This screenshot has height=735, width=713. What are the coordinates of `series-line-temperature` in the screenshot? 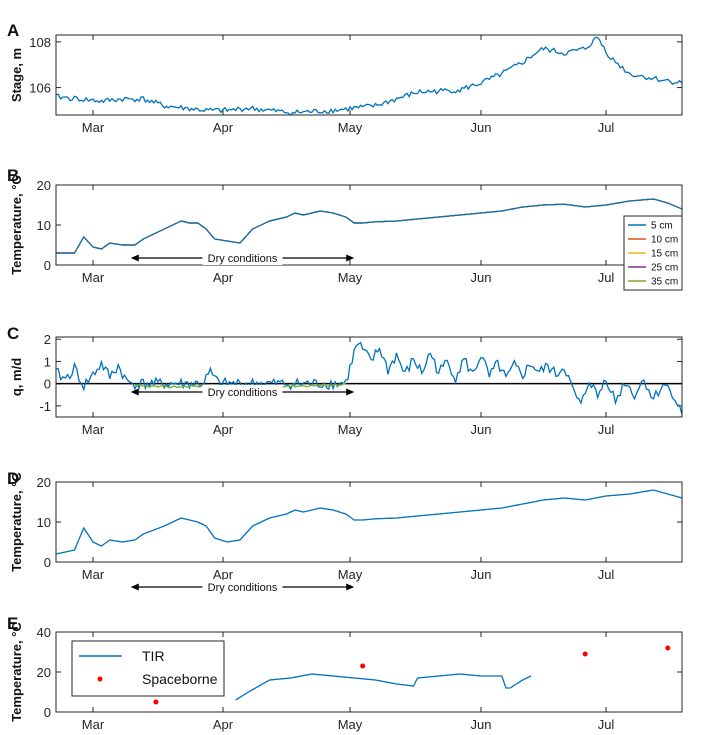 It's located at (369, 522).